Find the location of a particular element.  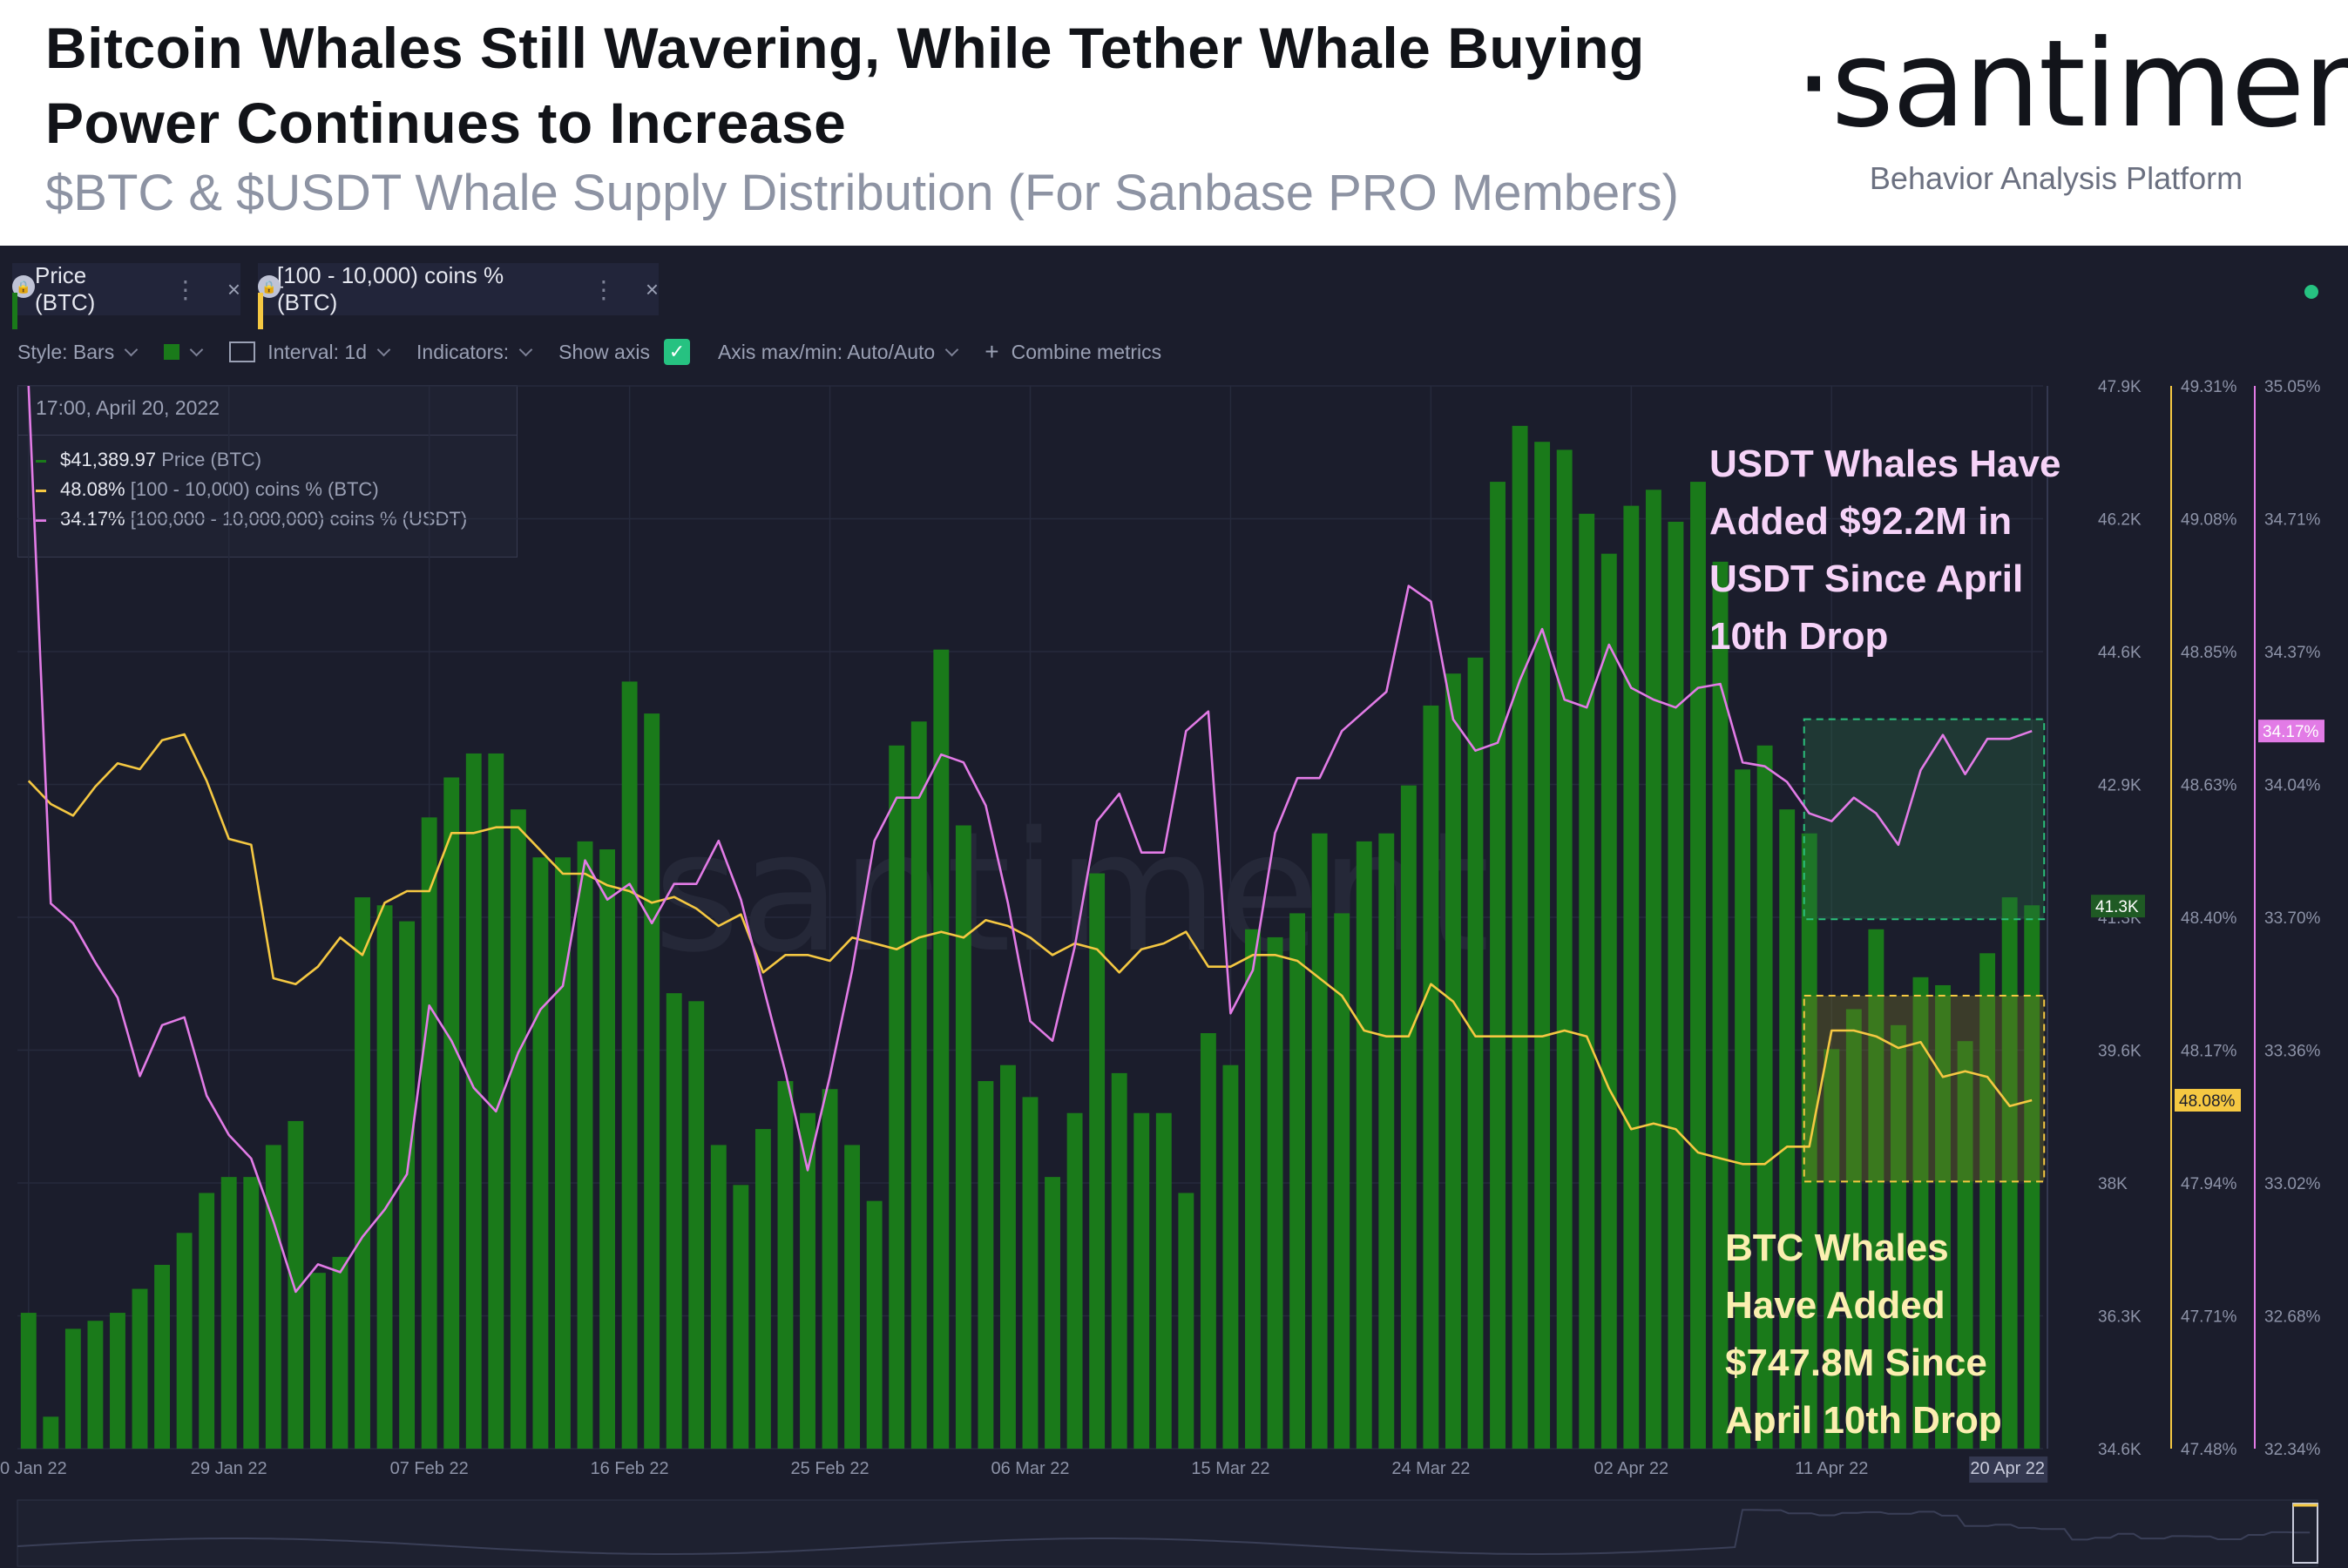

interval-select: Interval: 1d is located at coordinates (310, 352).